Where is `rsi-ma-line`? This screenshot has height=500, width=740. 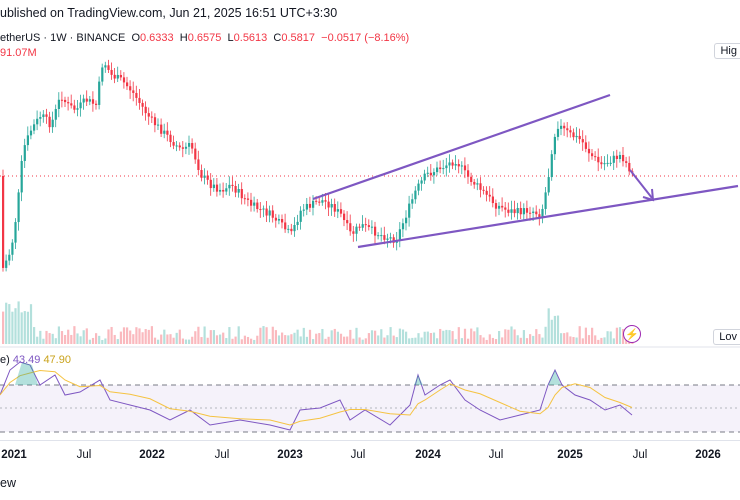
rsi-ma-line is located at coordinates (316, 397).